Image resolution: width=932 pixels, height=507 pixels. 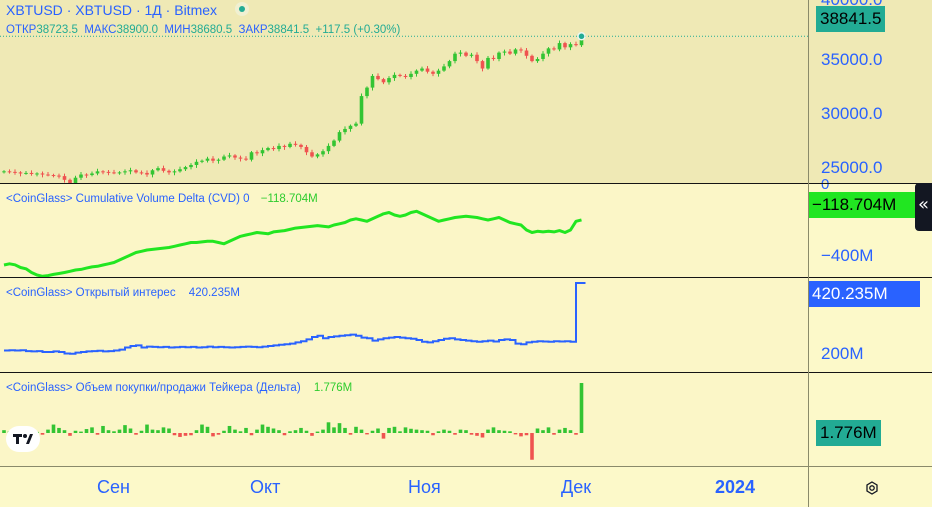 What do you see at coordinates (581, 36) in the screenshot?
I see `last-price-dot` at bounding box center [581, 36].